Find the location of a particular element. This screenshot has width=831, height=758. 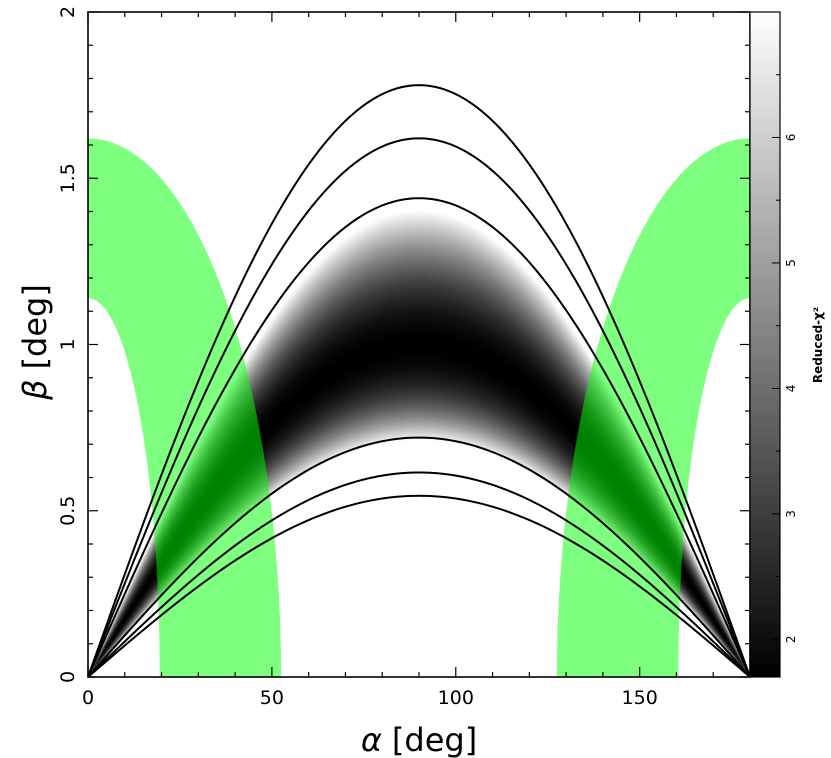

x-tick-label: 50 is located at coordinates (272, 698).